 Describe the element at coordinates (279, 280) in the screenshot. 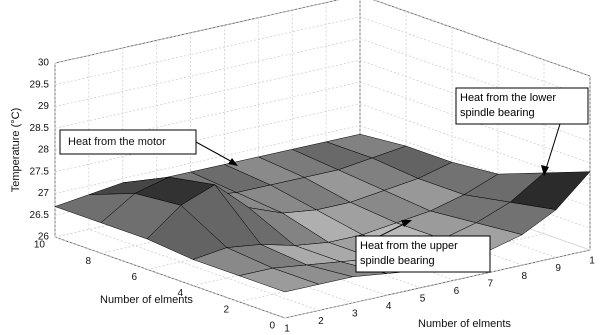

I see `surface-patch` at that location.